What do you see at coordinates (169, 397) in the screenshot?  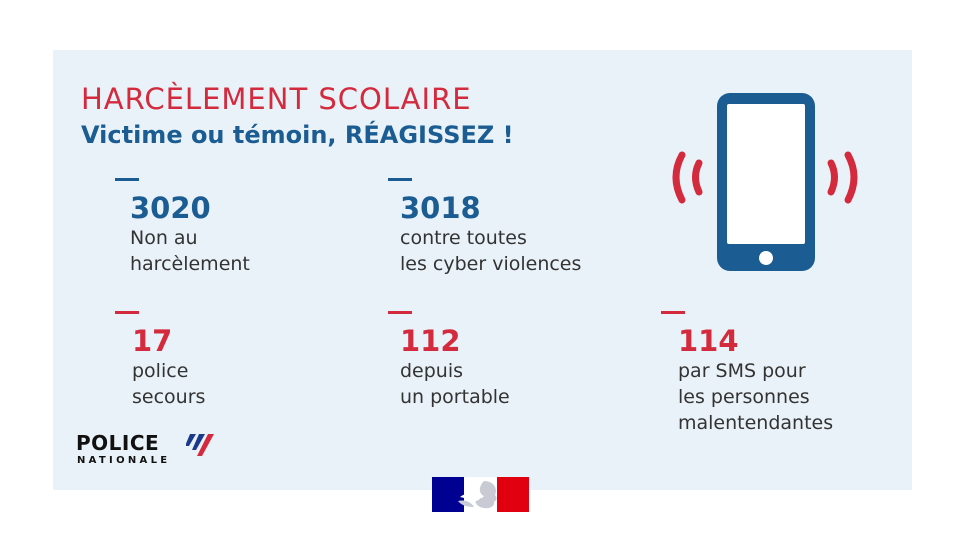 I see `number-description-line: secours` at bounding box center [169, 397].